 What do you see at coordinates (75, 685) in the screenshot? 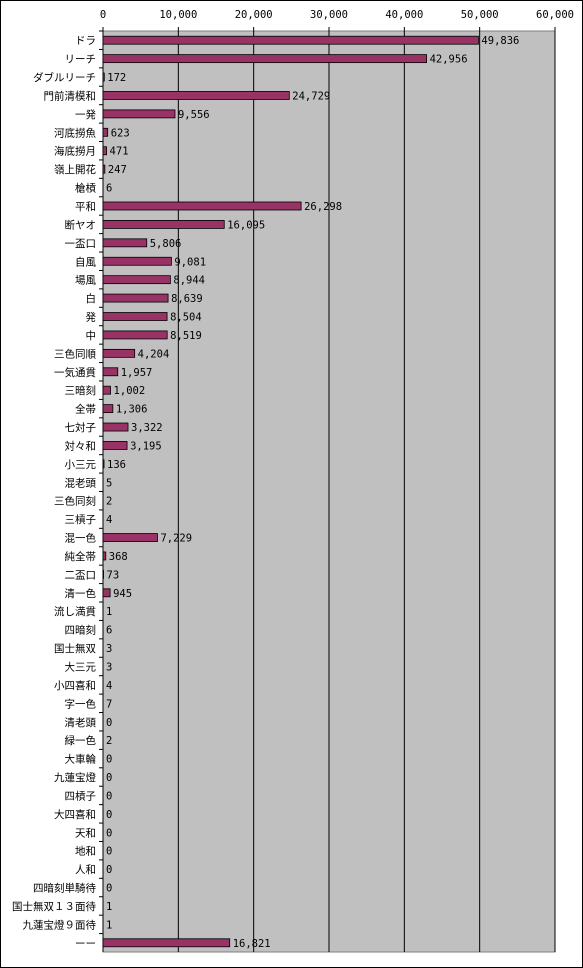
I see `y-tick-label: 小四喜和` at bounding box center [75, 685].